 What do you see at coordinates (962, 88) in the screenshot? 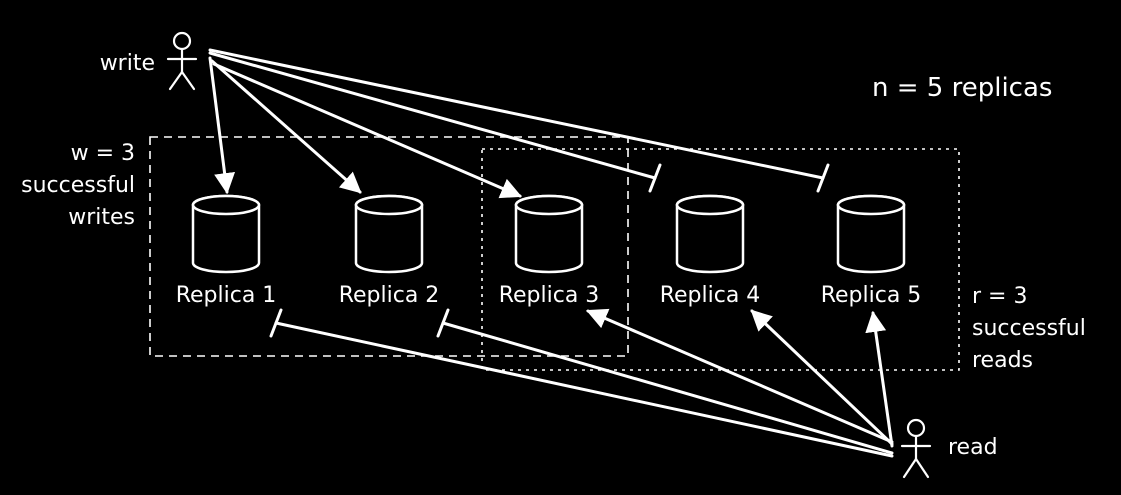
I see `replica-count-label: n = 5 replicas` at bounding box center [962, 88].